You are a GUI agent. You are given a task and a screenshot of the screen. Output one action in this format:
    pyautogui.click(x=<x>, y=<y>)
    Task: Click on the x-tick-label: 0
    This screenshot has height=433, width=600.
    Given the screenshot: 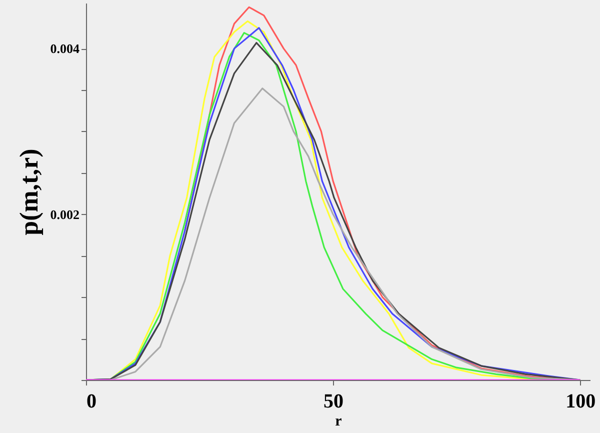 What is the action you would take?
    pyautogui.click(x=91, y=401)
    